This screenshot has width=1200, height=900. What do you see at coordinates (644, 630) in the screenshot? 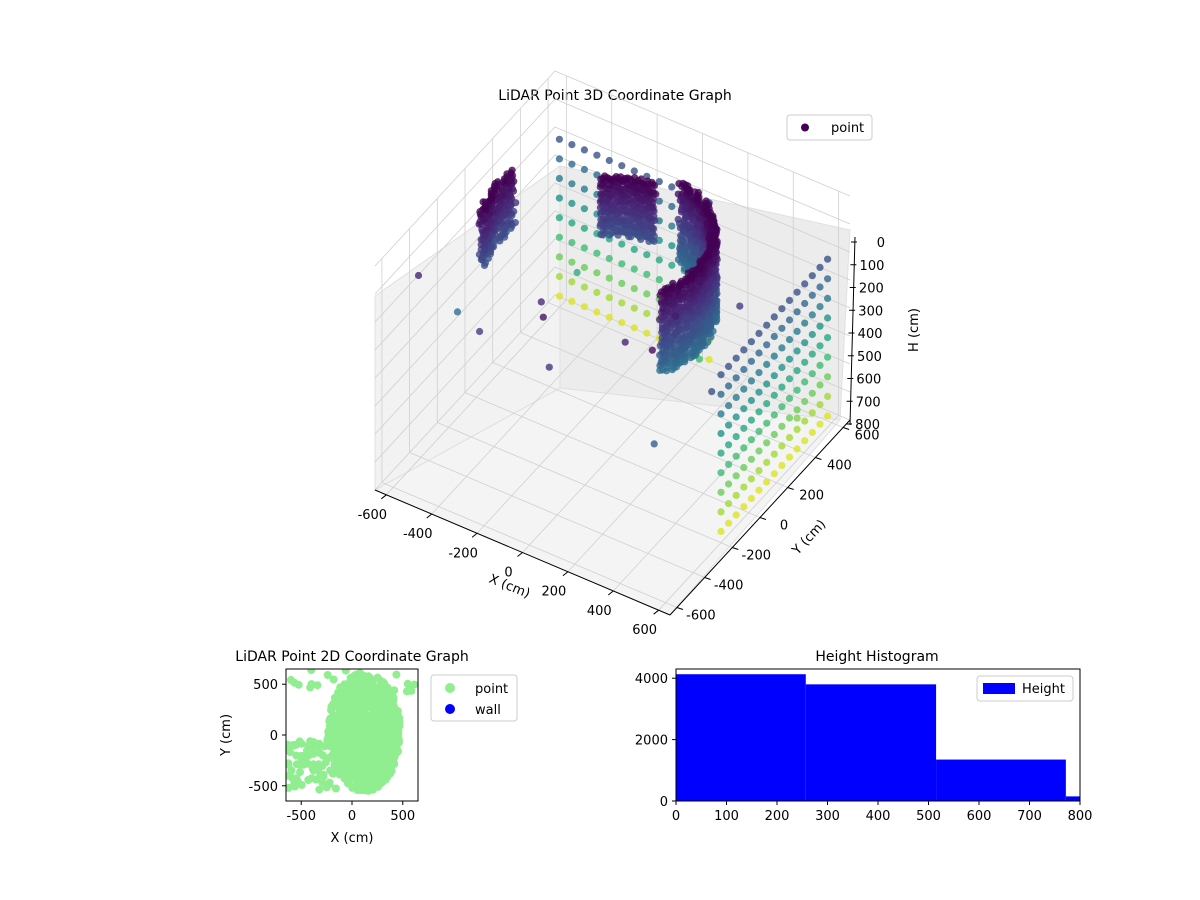
I see `x-tick-label-3d: 600` at bounding box center [644, 630].